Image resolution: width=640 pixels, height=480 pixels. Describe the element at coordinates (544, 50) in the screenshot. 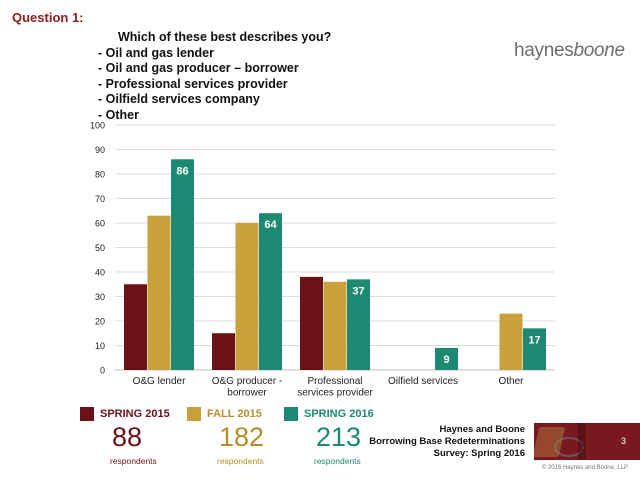

I see `logo-text-regular: haynes` at that location.